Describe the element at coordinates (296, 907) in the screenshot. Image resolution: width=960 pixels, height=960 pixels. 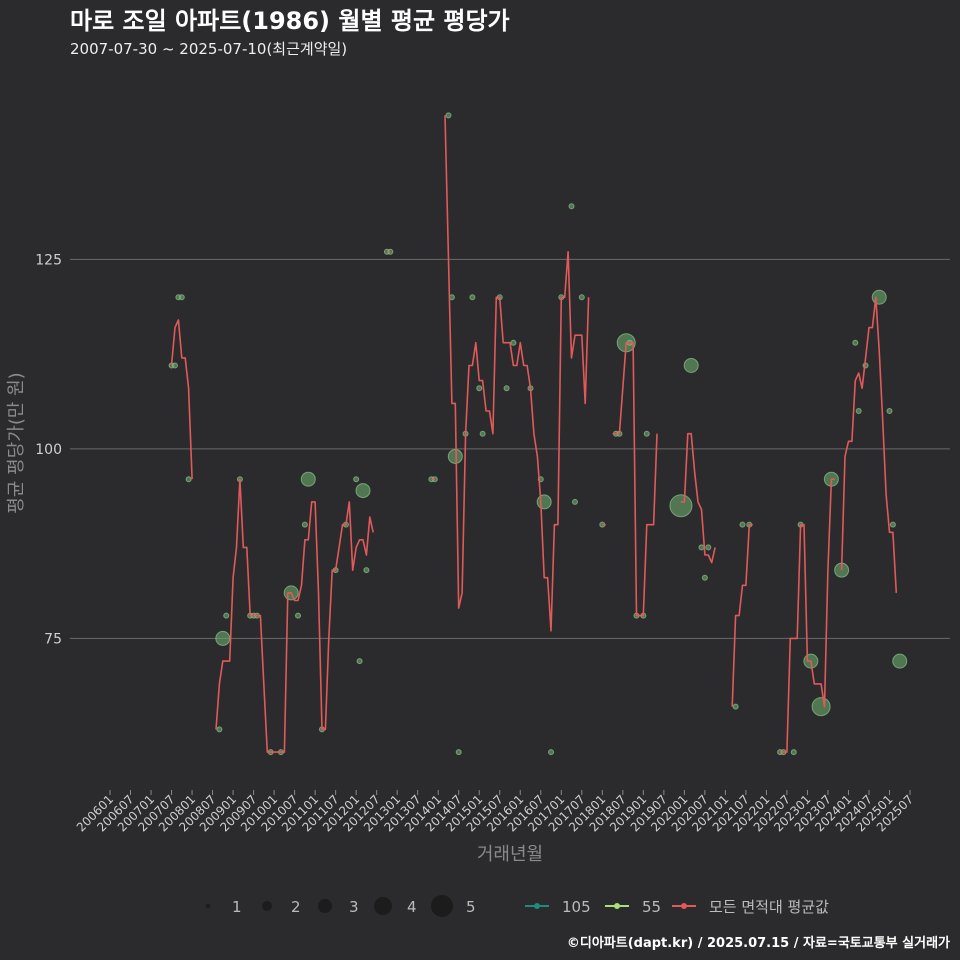
I see `legend-size-label: 2` at that location.